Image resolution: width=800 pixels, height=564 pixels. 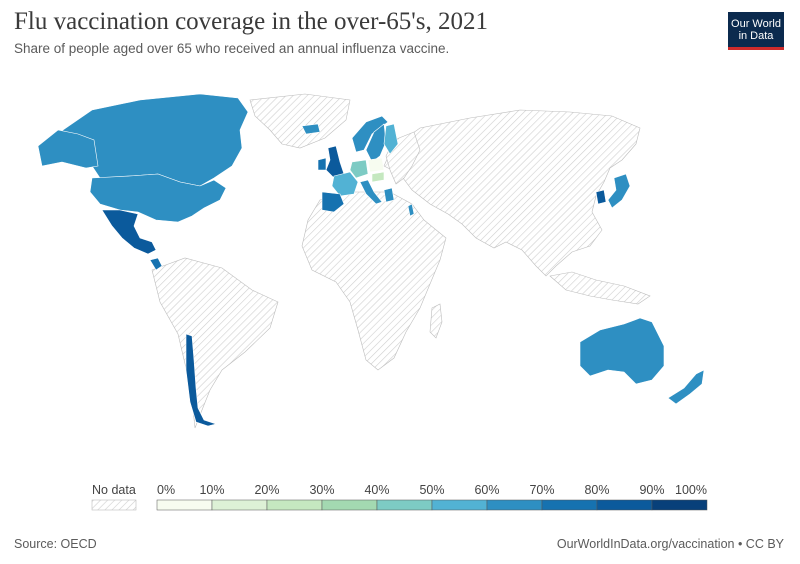 What do you see at coordinates (391, 139) in the screenshot?
I see `map-region-finland` at bounding box center [391, 139].